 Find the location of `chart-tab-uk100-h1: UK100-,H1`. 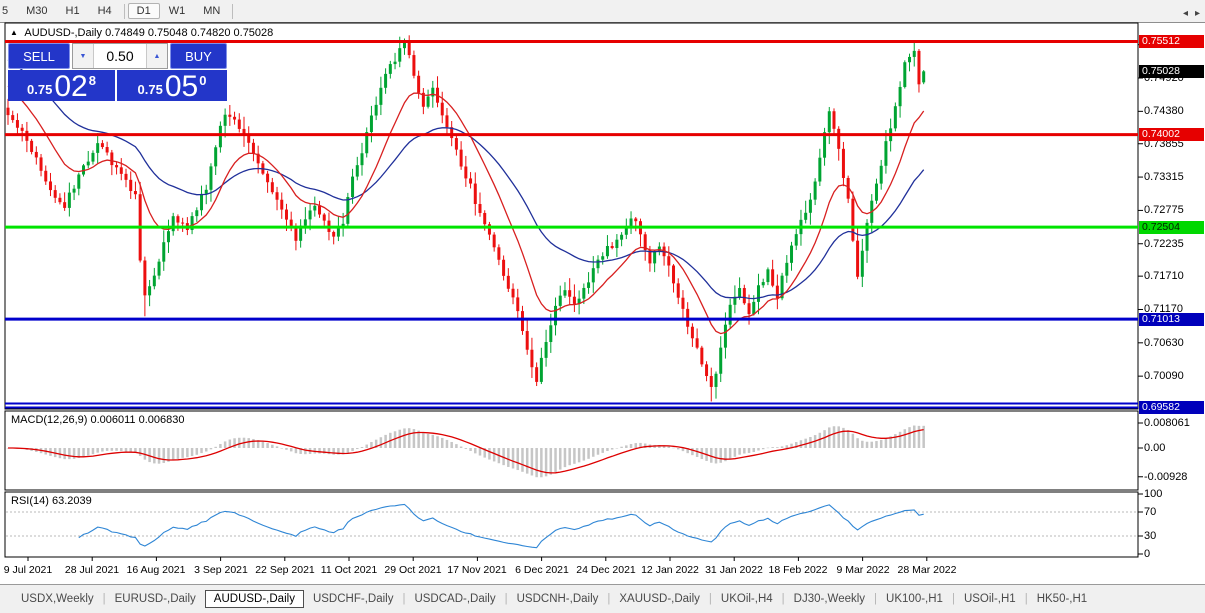

chart-tab-uk100-h1: UK100-,H1 is located at coordinates (914, 599).